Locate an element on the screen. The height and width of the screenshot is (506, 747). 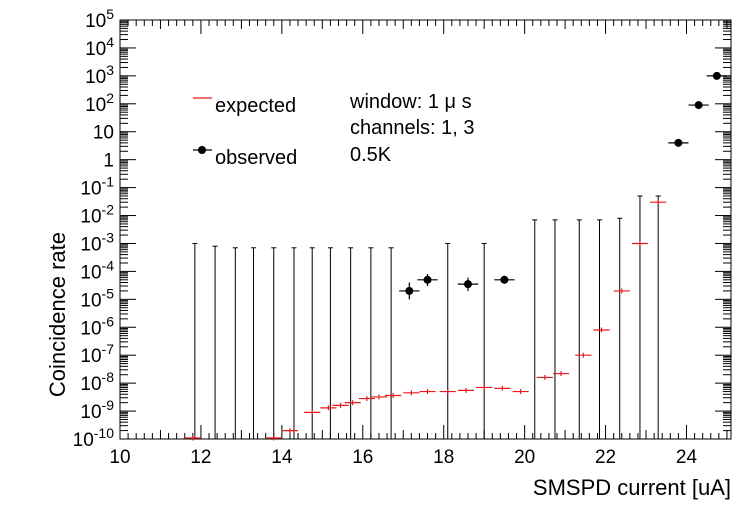
legend-observed-label: observed is located at coordinates (256, 158).